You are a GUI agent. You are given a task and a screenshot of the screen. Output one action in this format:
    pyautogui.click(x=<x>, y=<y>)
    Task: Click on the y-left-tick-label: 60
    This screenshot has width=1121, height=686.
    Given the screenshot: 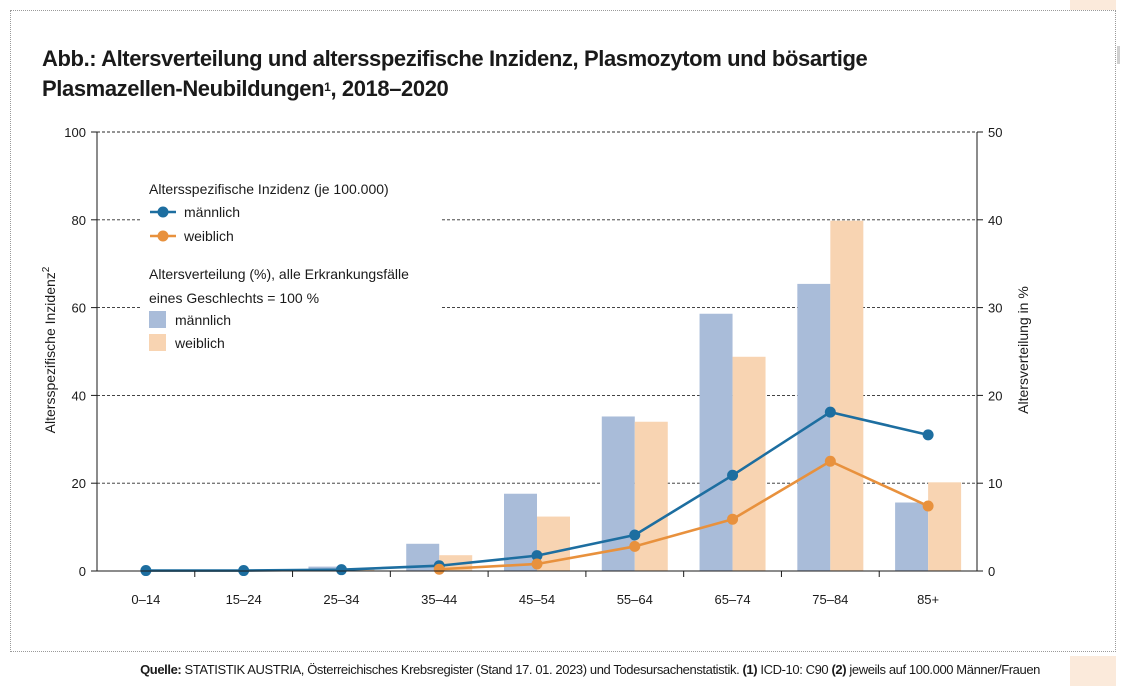 What is the action you would take?
    pyautogui.click(x=79, y=308)
    